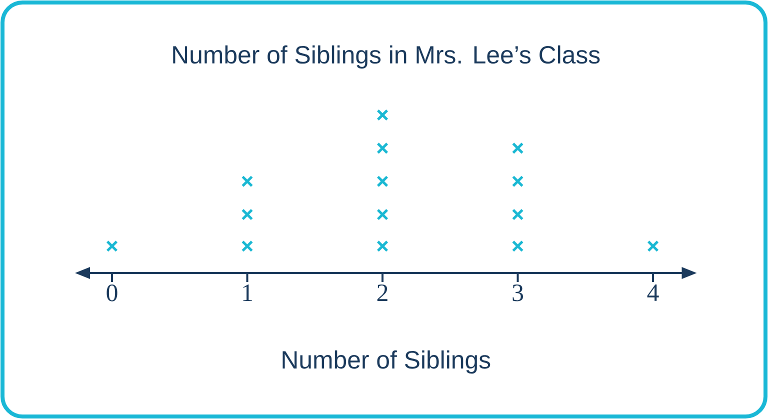 The image size is (768, 419). Describe the element at coordinates (653, 292) in the screenshot. I see `x-tick-label: 4` at that location.